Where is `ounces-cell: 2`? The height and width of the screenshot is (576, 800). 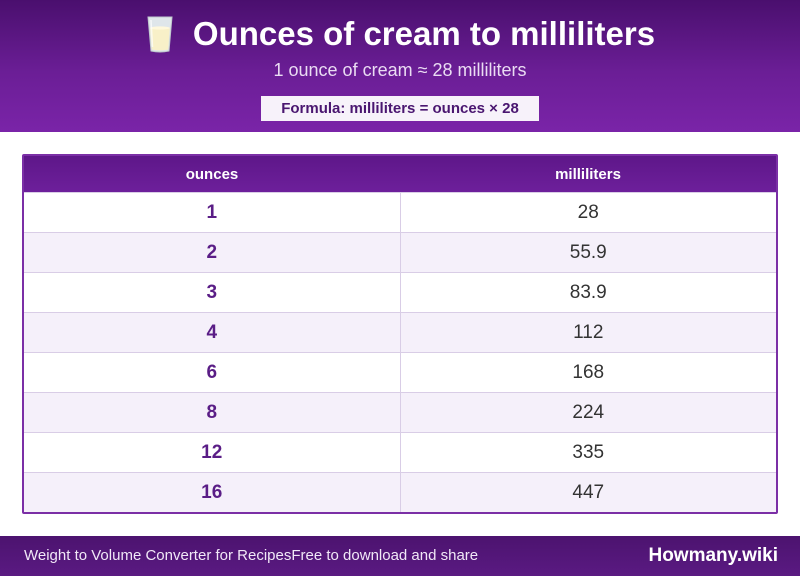
ounces-cell: 2 is located at coordinates (212, 252).